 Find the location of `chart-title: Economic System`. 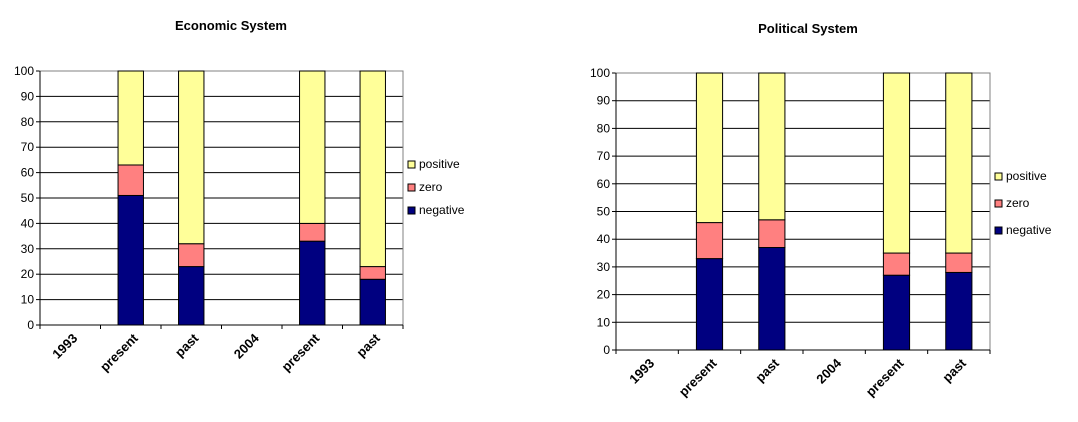

chart-title: Economic System is located at coordinates (231, 25).